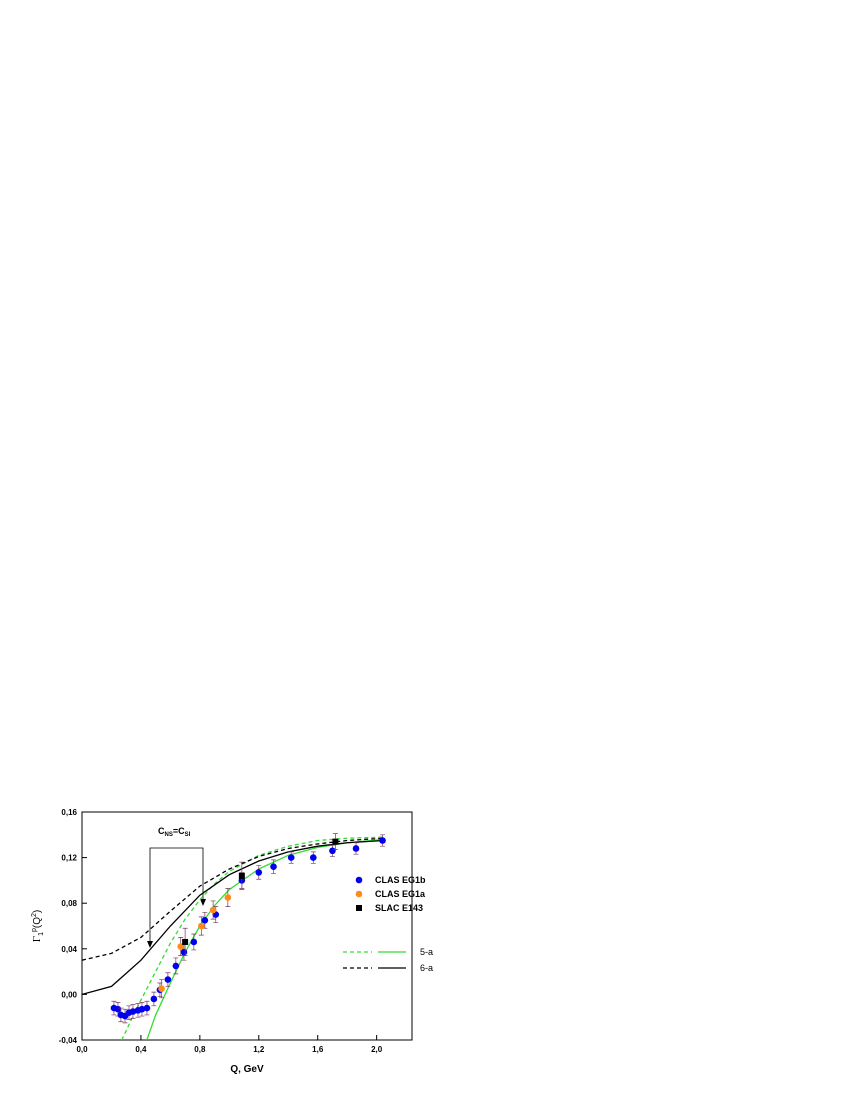  I want to click on annotation: CNS=CSI, so click(174, 832).